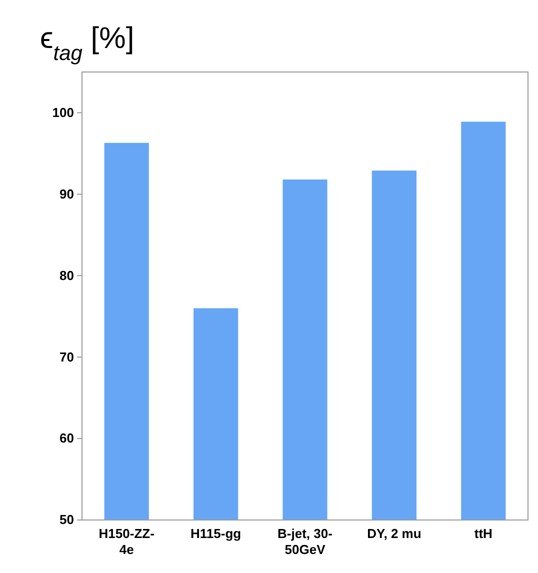 The image size is (538, 573). What do you see at coordinates (87, 43) in the screenshot?
I see `chart-title: ϵ$_{tag}$ [%]` at bounding box center [87, 43].